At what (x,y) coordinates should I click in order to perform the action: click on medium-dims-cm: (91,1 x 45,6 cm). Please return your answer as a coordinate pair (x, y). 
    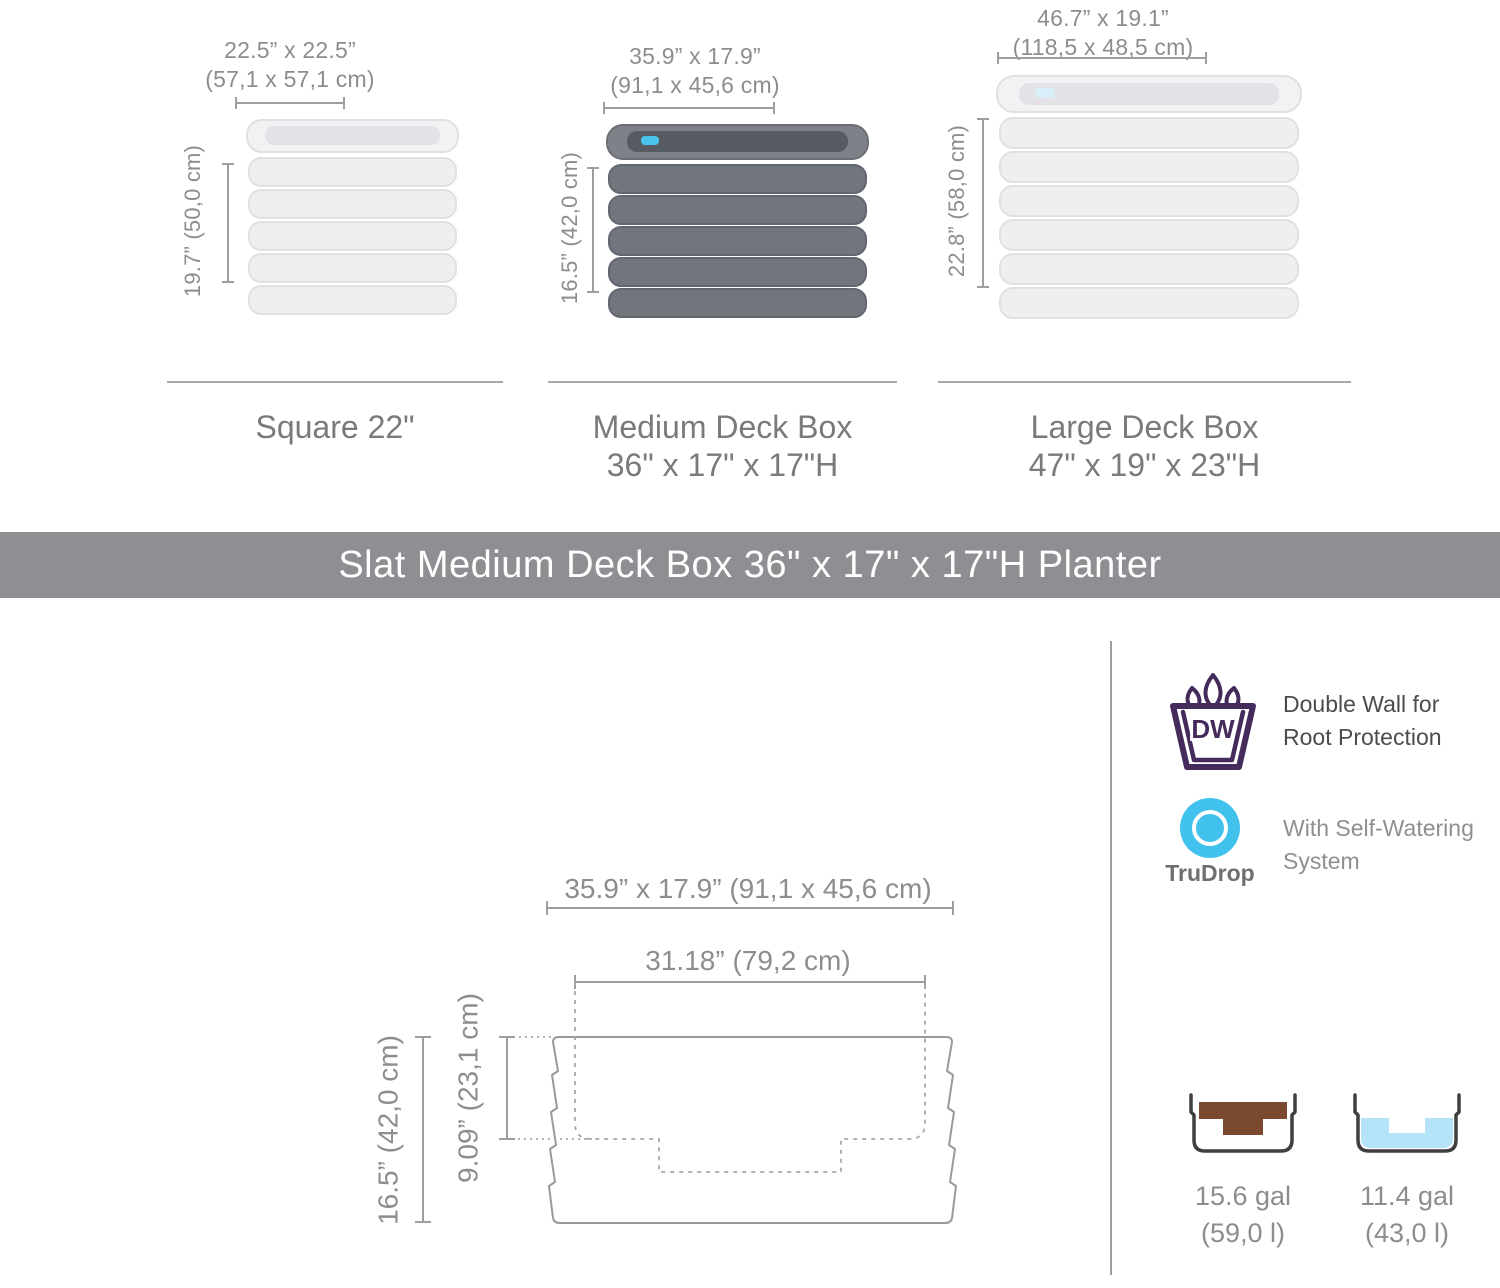
    Looking at the image, I should click on (695, 84).